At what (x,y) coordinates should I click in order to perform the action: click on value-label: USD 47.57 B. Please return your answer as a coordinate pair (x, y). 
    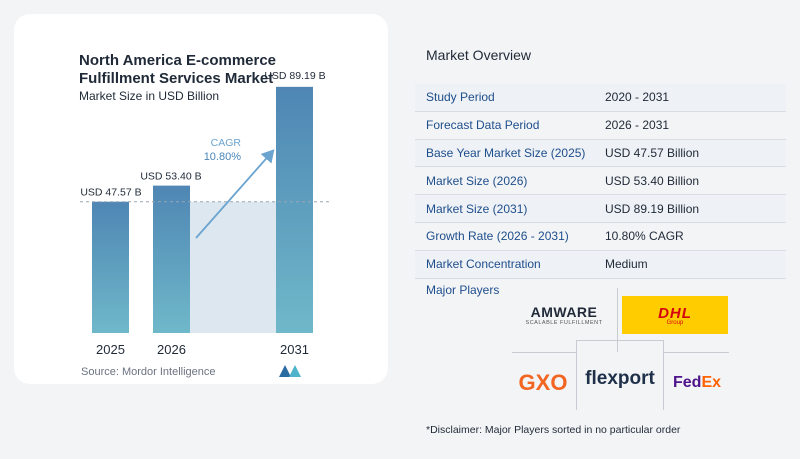
    Looking at the image, I should click on (110, 193).